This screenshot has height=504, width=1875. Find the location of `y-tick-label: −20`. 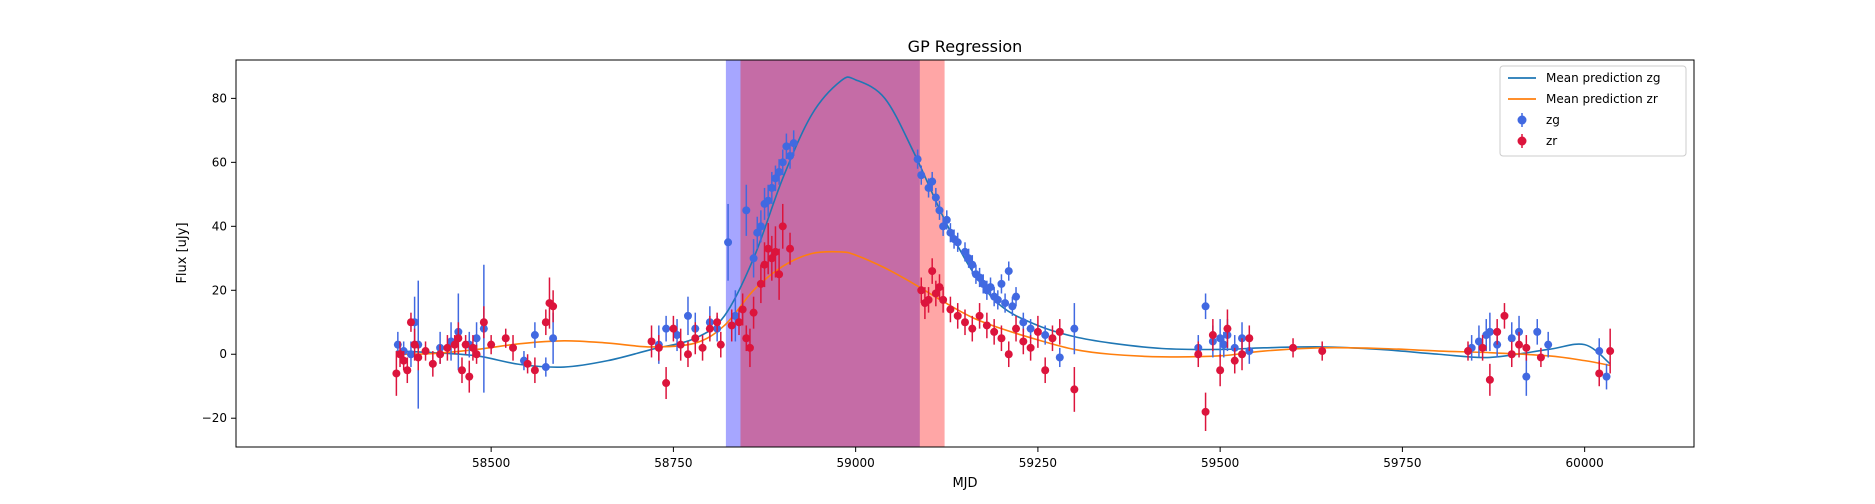

y-tick-label: −20 is located at coordinates (214, 418).